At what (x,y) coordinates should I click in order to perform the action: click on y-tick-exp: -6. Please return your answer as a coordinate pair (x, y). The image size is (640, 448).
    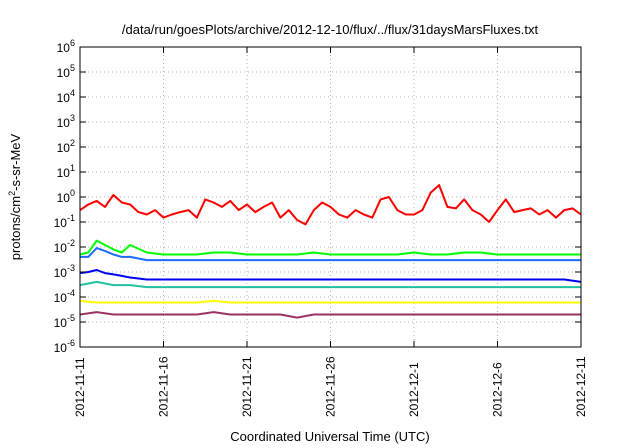
    Looking at the image, I should click on (71, 343).